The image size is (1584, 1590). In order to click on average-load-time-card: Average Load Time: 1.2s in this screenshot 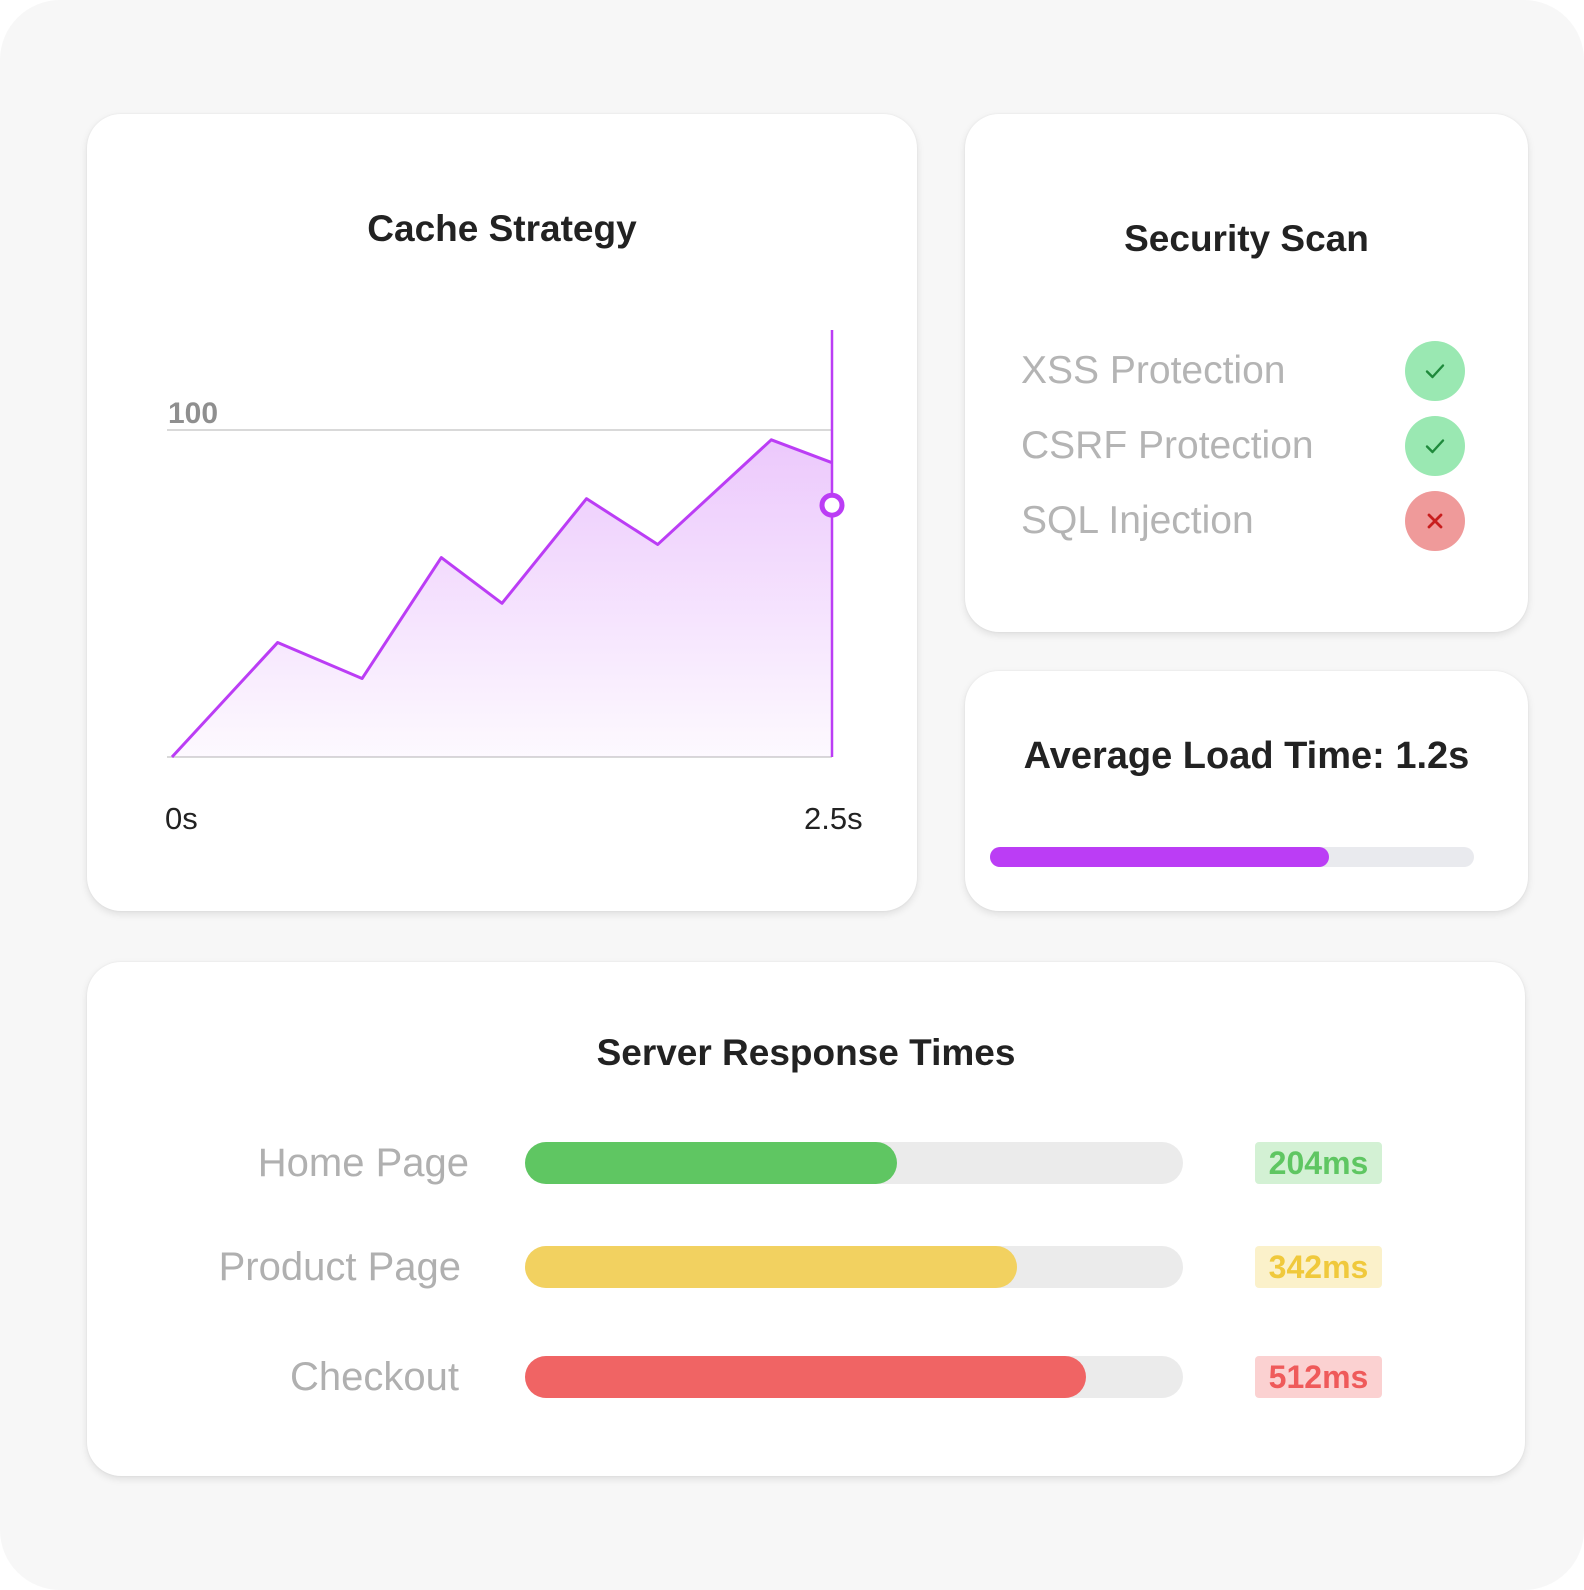, I will do `click(1246, 791)`.